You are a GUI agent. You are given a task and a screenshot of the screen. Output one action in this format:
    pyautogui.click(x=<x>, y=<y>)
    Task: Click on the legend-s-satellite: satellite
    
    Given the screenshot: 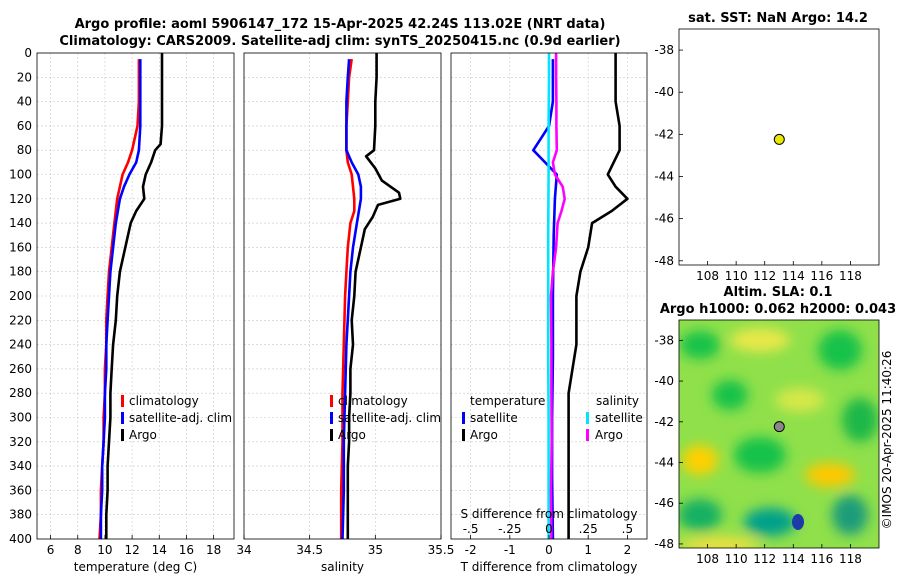 What is the action you would take?
    pyautogui.click(x=619, y=418)
    